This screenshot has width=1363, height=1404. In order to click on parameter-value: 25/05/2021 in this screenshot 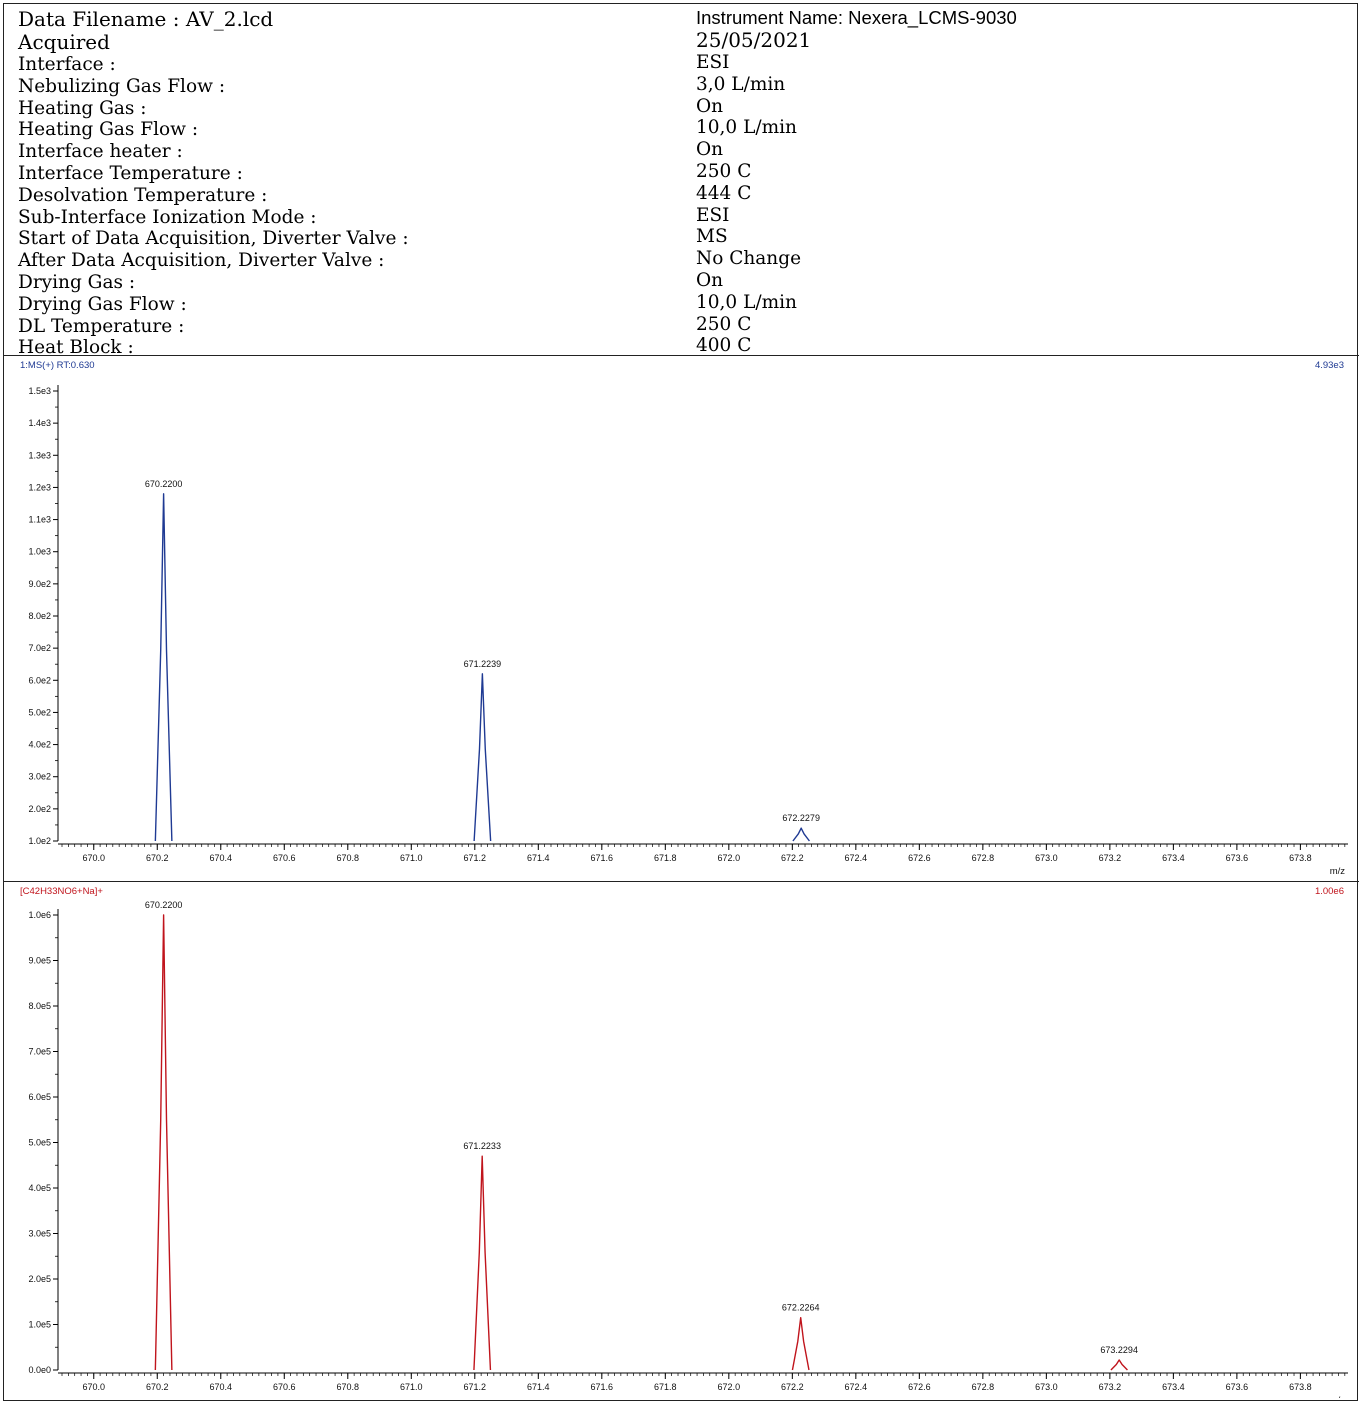, I will do `click(754, 40)`.